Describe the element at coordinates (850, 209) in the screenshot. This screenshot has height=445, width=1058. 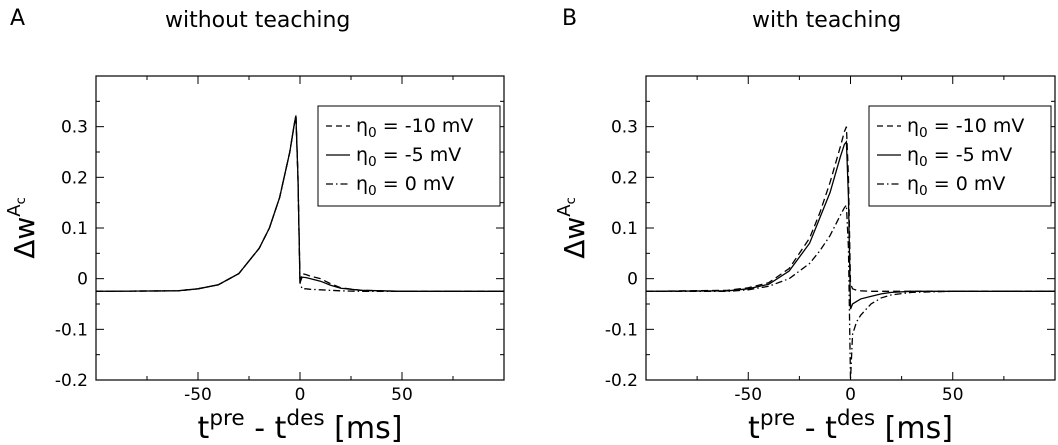
I see `series-line-dashed` at that location.